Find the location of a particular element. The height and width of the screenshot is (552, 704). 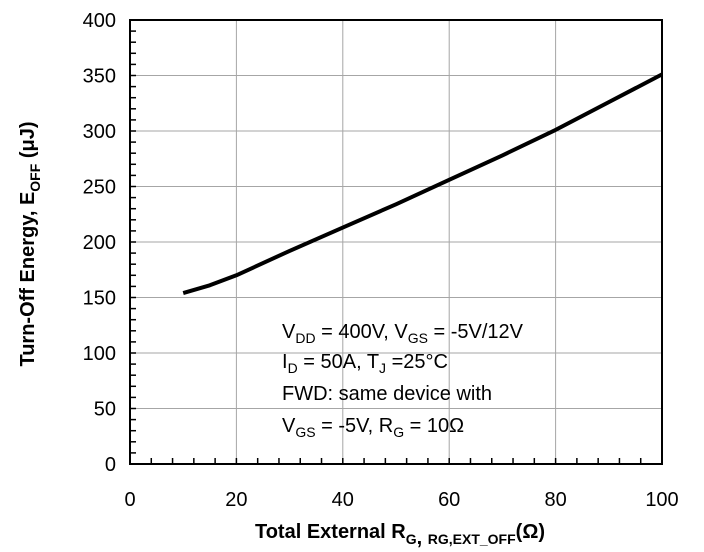

x-tick-label: 100 is located at coordinates (661, 500).